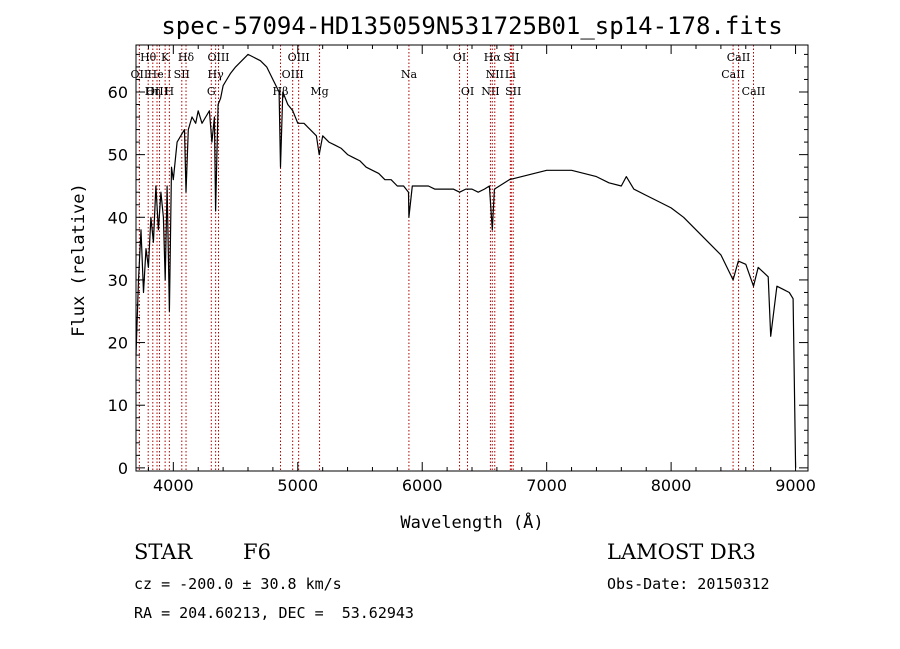 Image resolution: width=900 pixels, height=649 pixels. Describe the element at coordinates (510, 74) in the screenshot. I see `spectral-line-label: Li` at that location.